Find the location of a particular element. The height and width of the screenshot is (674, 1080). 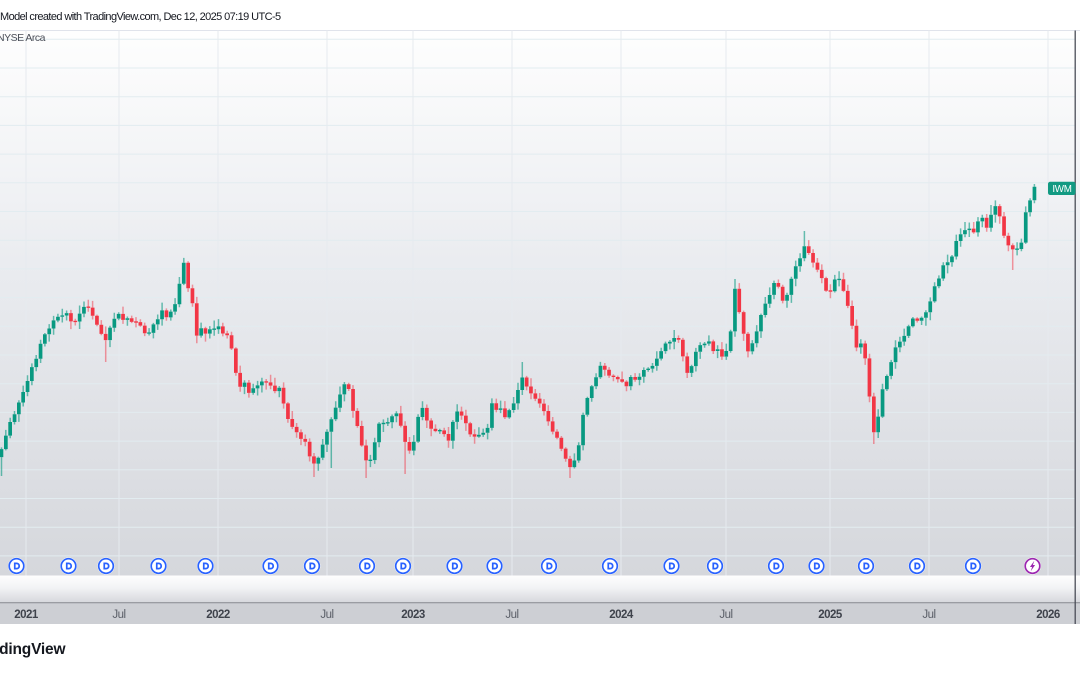

svg-text: 2023 is located at coordinates (413, 615).